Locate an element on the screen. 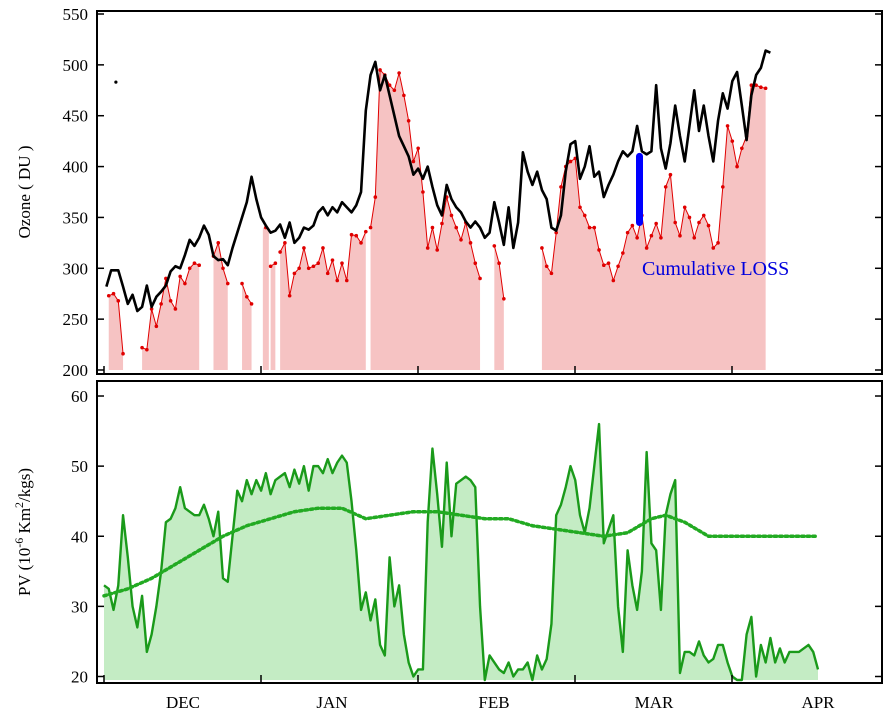  ozone-ytick-label-7: 550 is located at coordinates (76, 14).